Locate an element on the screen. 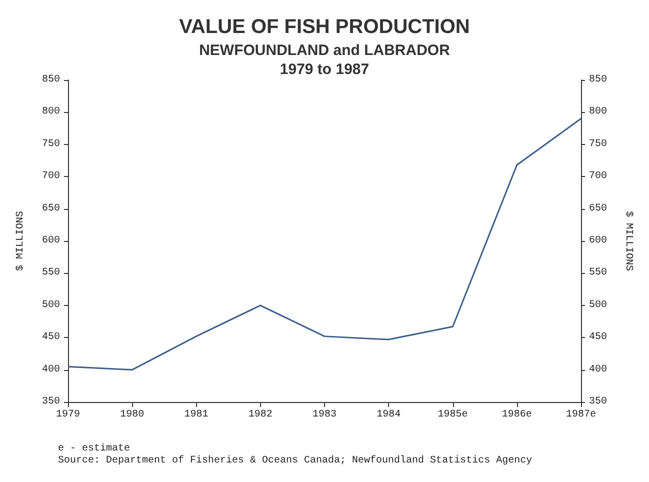 This screenshot has height=482, width=649. x-tick-label: 1987e is located at coordinates (581, 415).